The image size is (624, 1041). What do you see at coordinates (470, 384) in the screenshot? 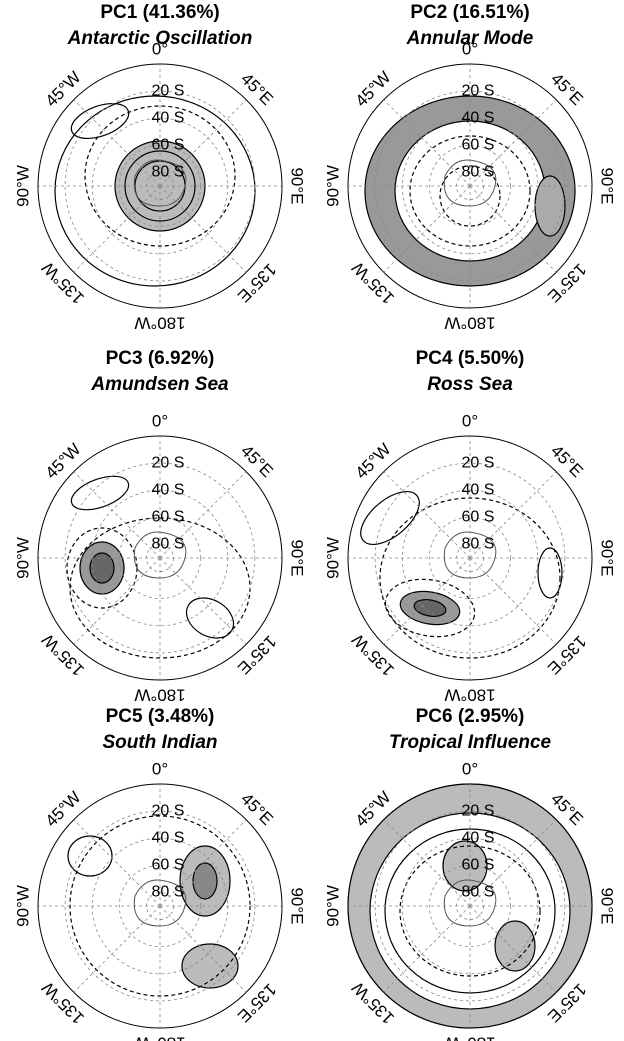
I see `panel-subtitle: Ross Sea` at bounding box center [470, 384].